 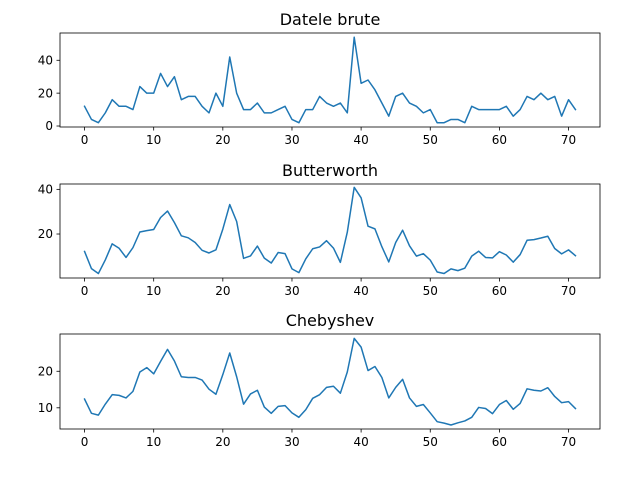 I want to click on subplot-title: Butterworth, so click(x=330, y=170).